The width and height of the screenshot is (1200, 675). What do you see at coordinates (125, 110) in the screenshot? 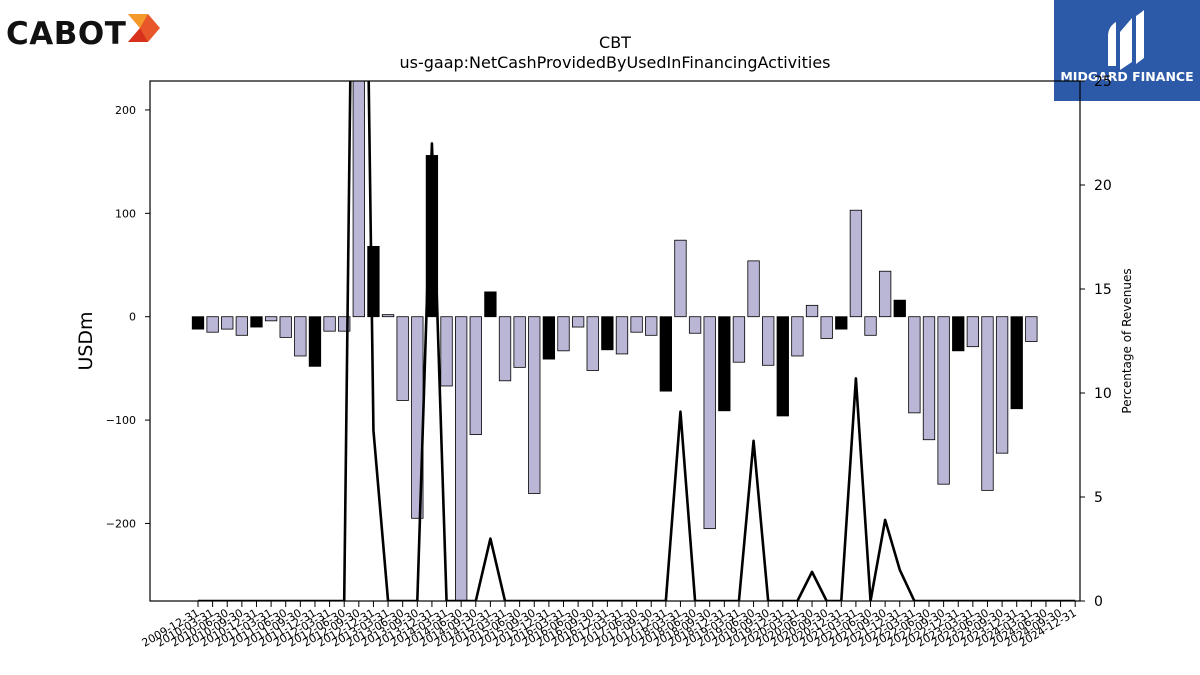
I see `y-tick-label: 200` at bounding box center [125, 110].